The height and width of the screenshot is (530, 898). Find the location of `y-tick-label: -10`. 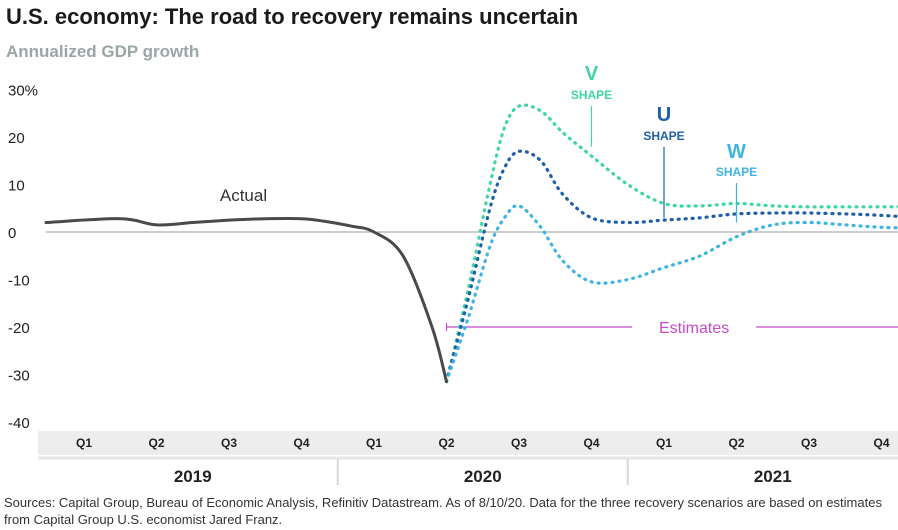

y-tick-label: -10 is located at coordinates (19, 281).